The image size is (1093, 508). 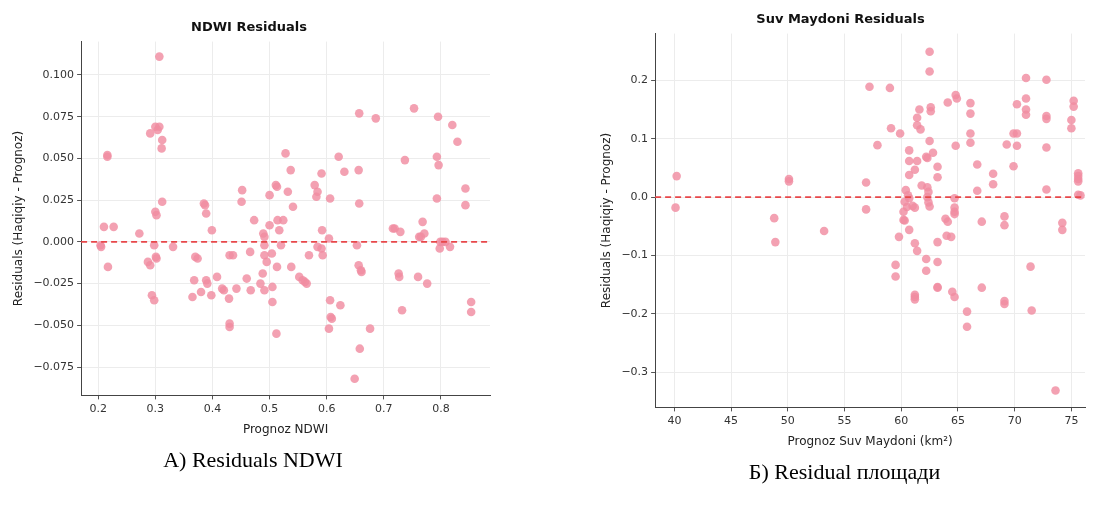 What do you see at coordinates (253, 460) in the screenshot?
I see `text: A) Residuals NDWI` at bounding box center [253, 460].